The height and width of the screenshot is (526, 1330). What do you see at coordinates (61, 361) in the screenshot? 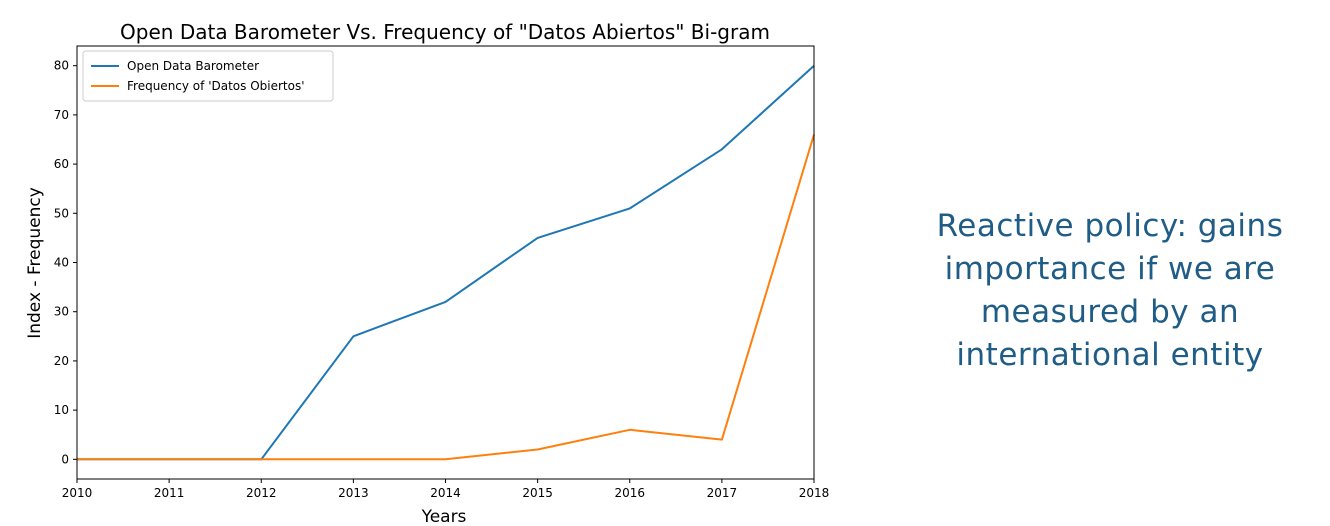
I see `y-tick-label: 20` at bounding box center [61, 361].